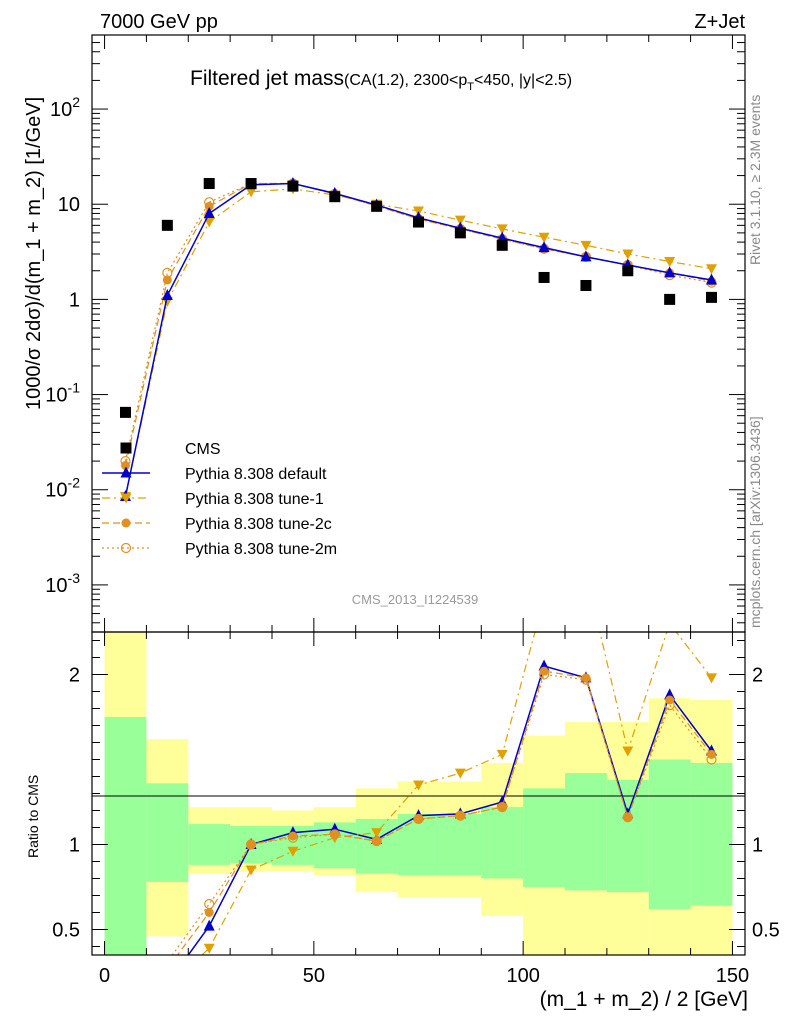 Image resolution: width=786 pixels, height=1024 pixels. Describe the element at coordinates (523, 80) in the screenshot. I see `chart-title-sub-suffix: <450, |y|<2.5)` at that location.